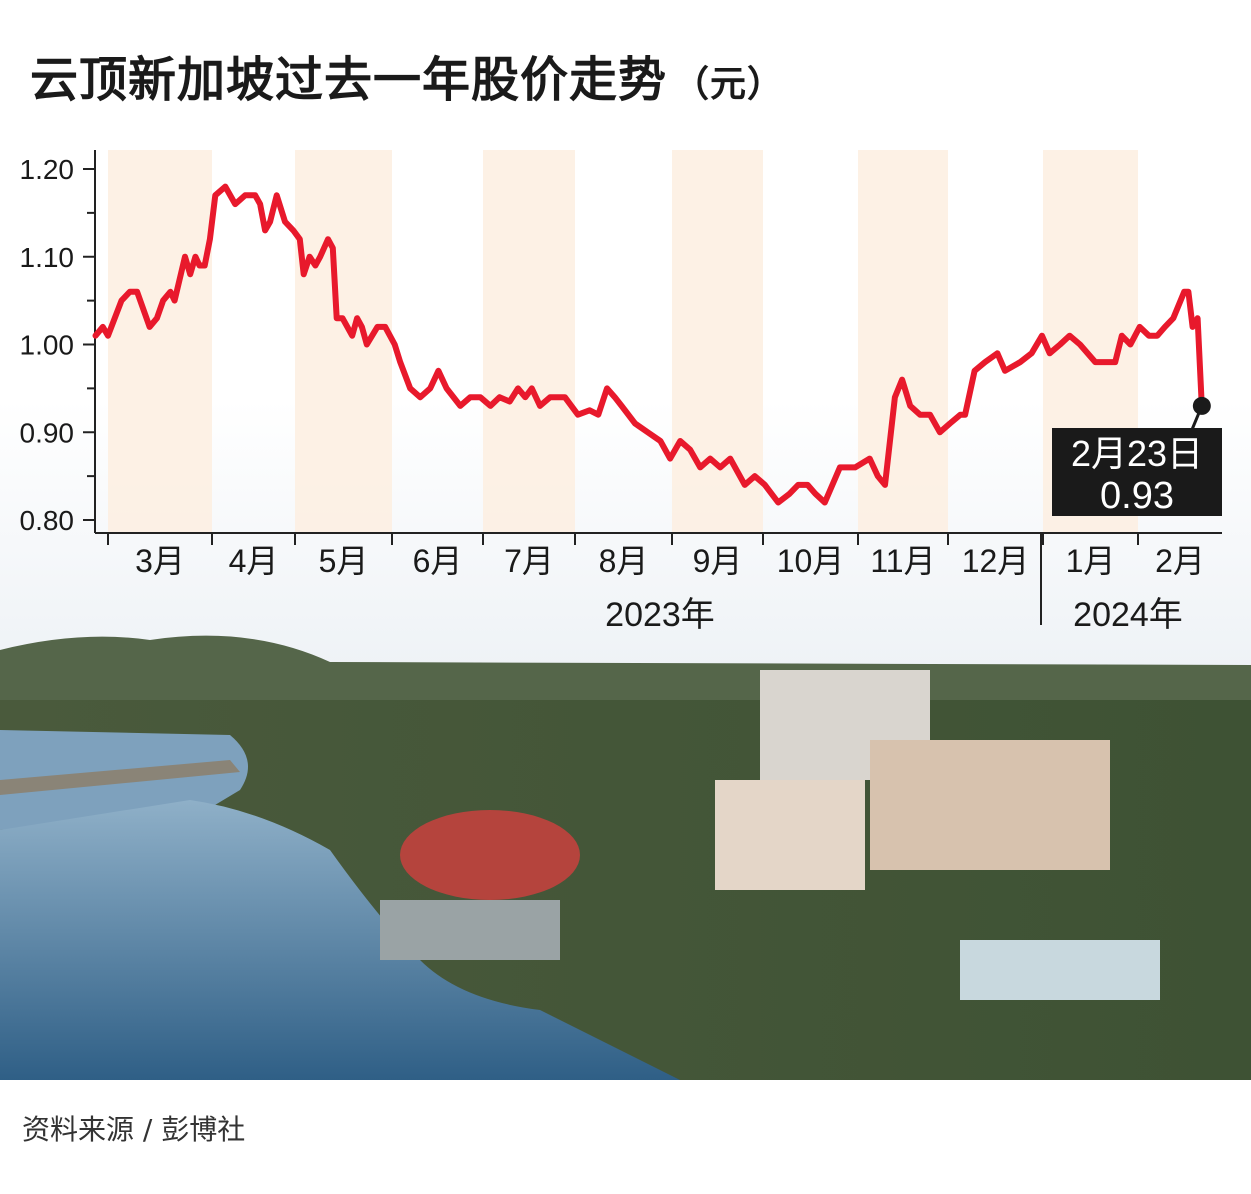 Image resolution: width=1251 pixels, height=1194 pixels. Describe the element at coordinates (902, 561) in the screenshot. I see `x-tick-label: 11月` at that location.